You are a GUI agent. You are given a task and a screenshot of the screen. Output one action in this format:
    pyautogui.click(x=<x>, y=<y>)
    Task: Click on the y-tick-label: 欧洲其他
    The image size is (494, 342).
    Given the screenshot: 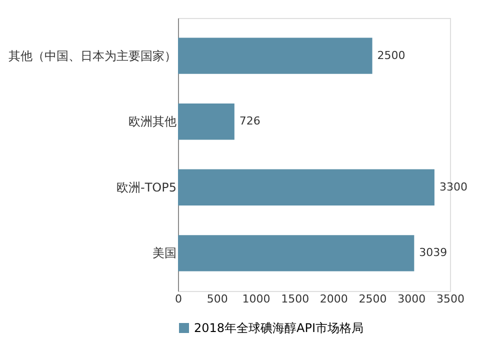 What is the action you would take?
    pyautogui.click(x=152, y=121)
    